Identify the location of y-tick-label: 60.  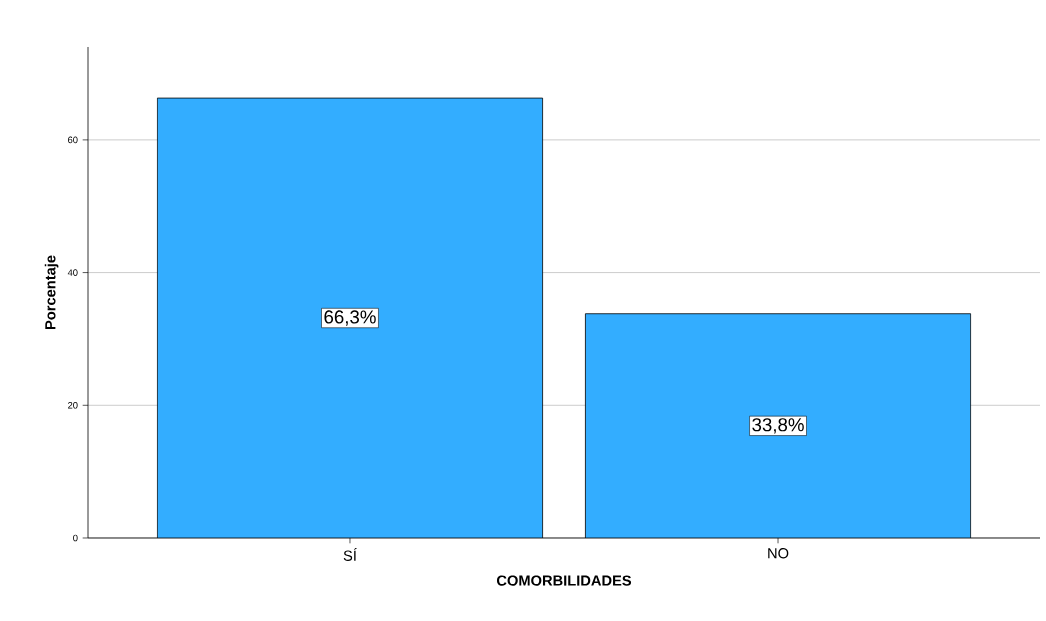
(73, 140).